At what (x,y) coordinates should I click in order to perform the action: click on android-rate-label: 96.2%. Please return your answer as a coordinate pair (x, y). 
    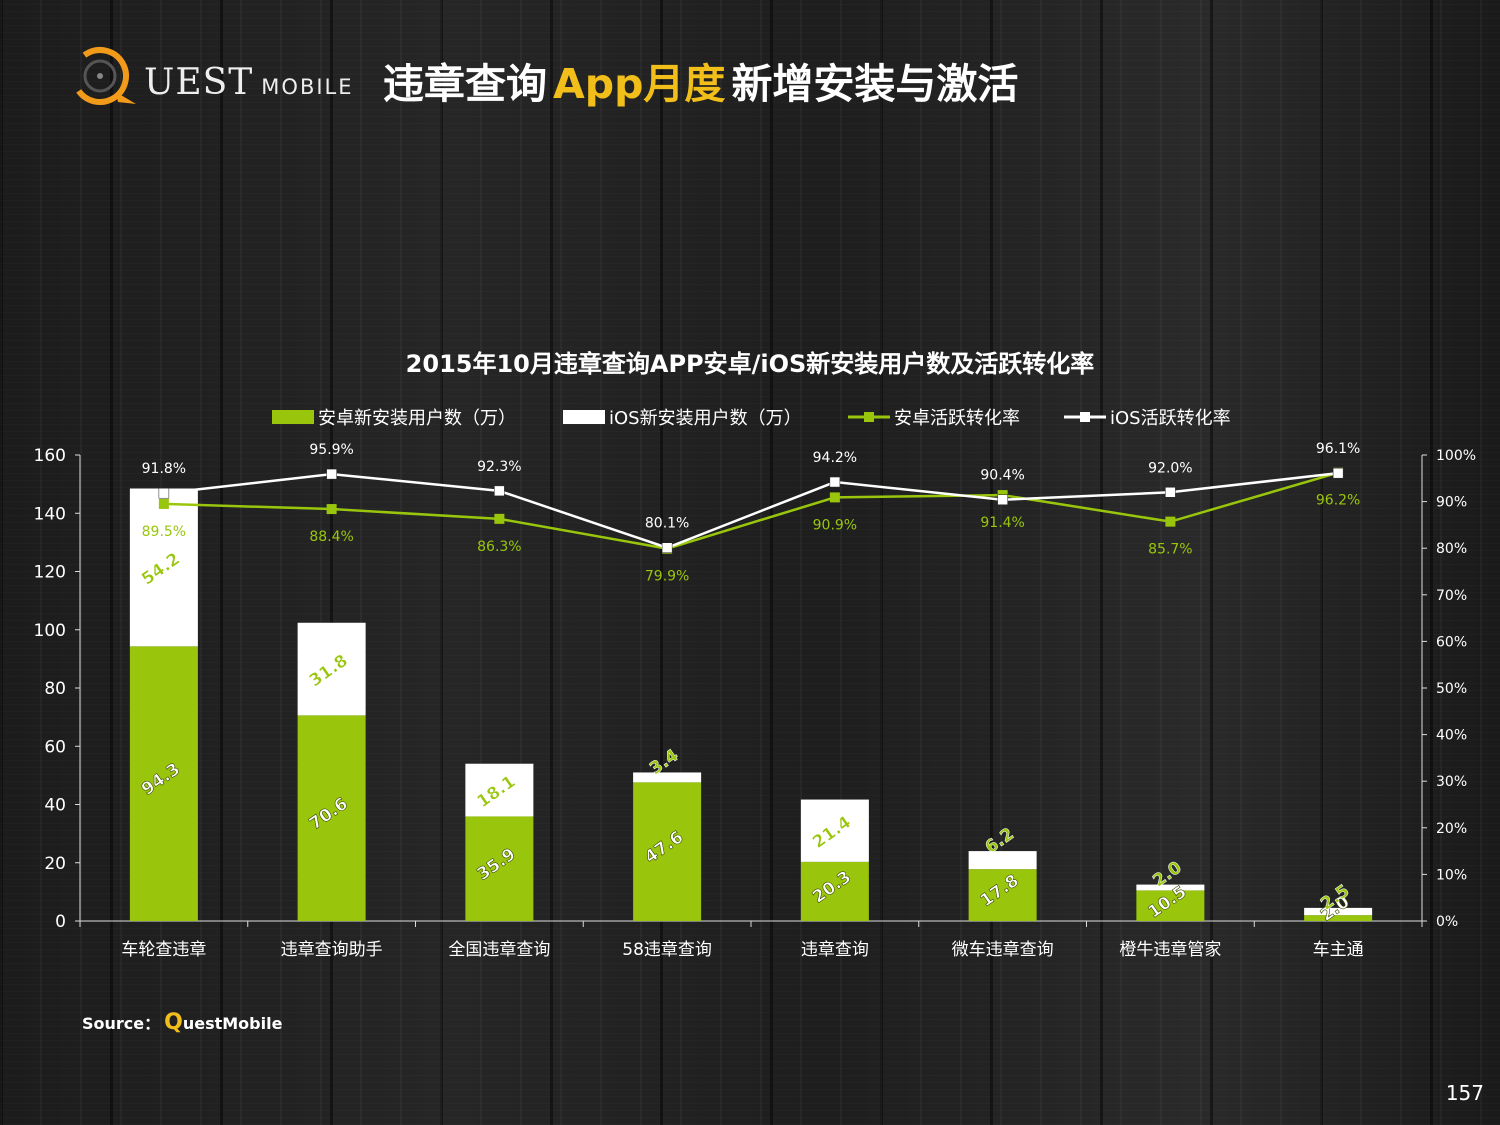
    Looking at the image, I should click on (1338, 501).